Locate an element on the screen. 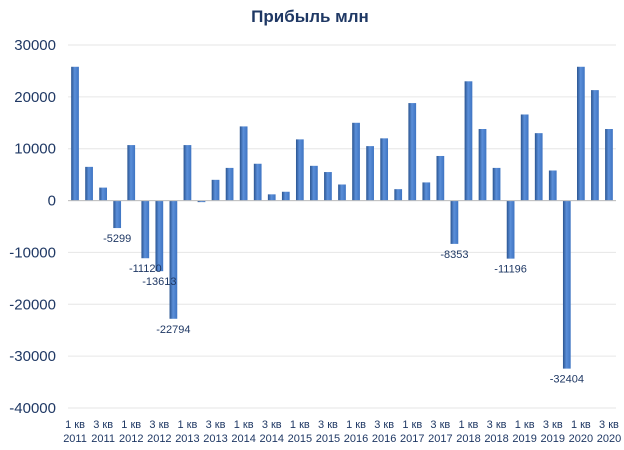  x-tick-label: 3 кв 2013 is located at coordinates (215, 432).